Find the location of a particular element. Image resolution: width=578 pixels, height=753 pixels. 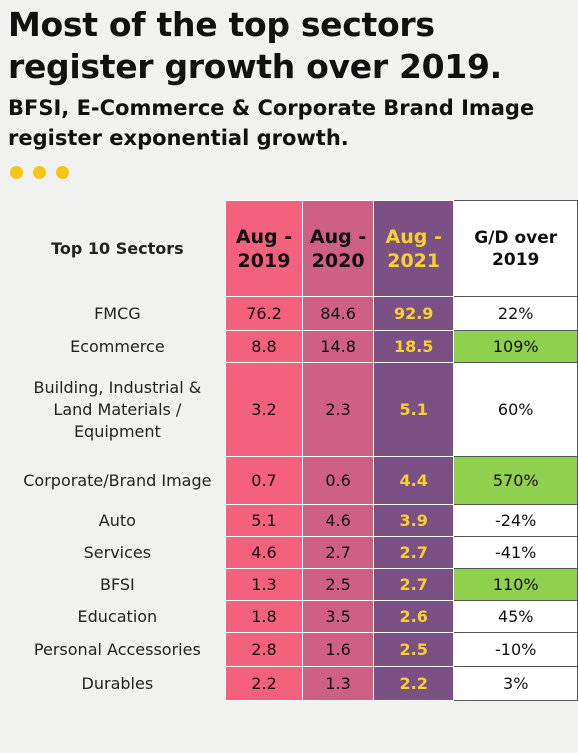

table-row: Personal Accessories 2.8 1.6 2.5 -10% is located at coordinates (294, 649).